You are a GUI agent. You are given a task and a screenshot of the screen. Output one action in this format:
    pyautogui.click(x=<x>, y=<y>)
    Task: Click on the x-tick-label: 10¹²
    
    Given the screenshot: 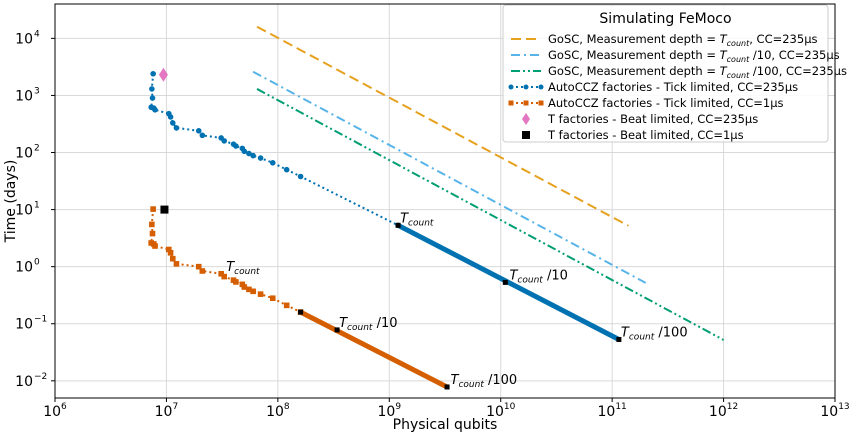 What is the action you would take?
    pyautogui.click(x=723, y=411)
    